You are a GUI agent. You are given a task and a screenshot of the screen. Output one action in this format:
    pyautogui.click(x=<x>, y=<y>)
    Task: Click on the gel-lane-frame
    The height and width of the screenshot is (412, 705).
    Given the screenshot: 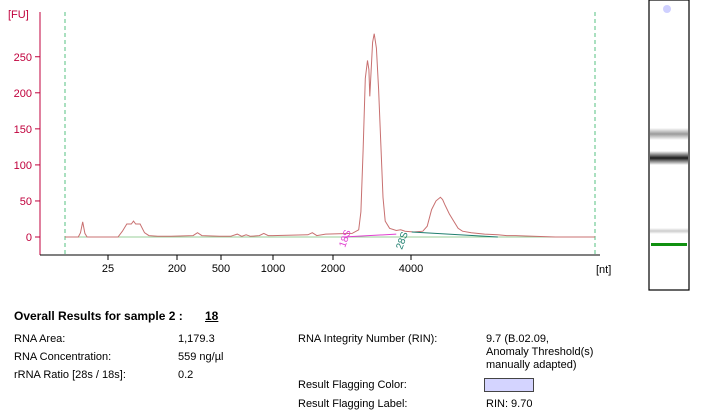 What is the action you would take?
    pyautogui.click(x=669, y=145)
    